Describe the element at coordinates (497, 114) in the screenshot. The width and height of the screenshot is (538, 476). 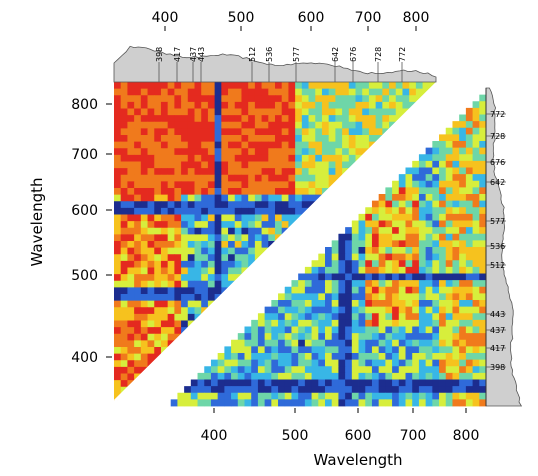
I see `peak-label: 772` at that location.